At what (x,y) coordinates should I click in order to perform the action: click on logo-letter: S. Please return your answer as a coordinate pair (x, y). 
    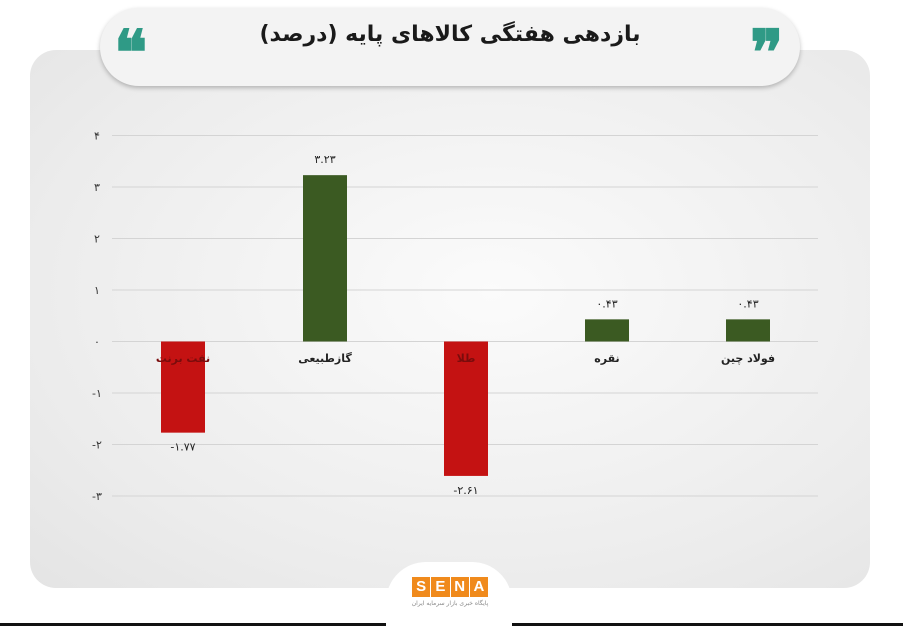
    Looking at the image, I should click on (421, 587).